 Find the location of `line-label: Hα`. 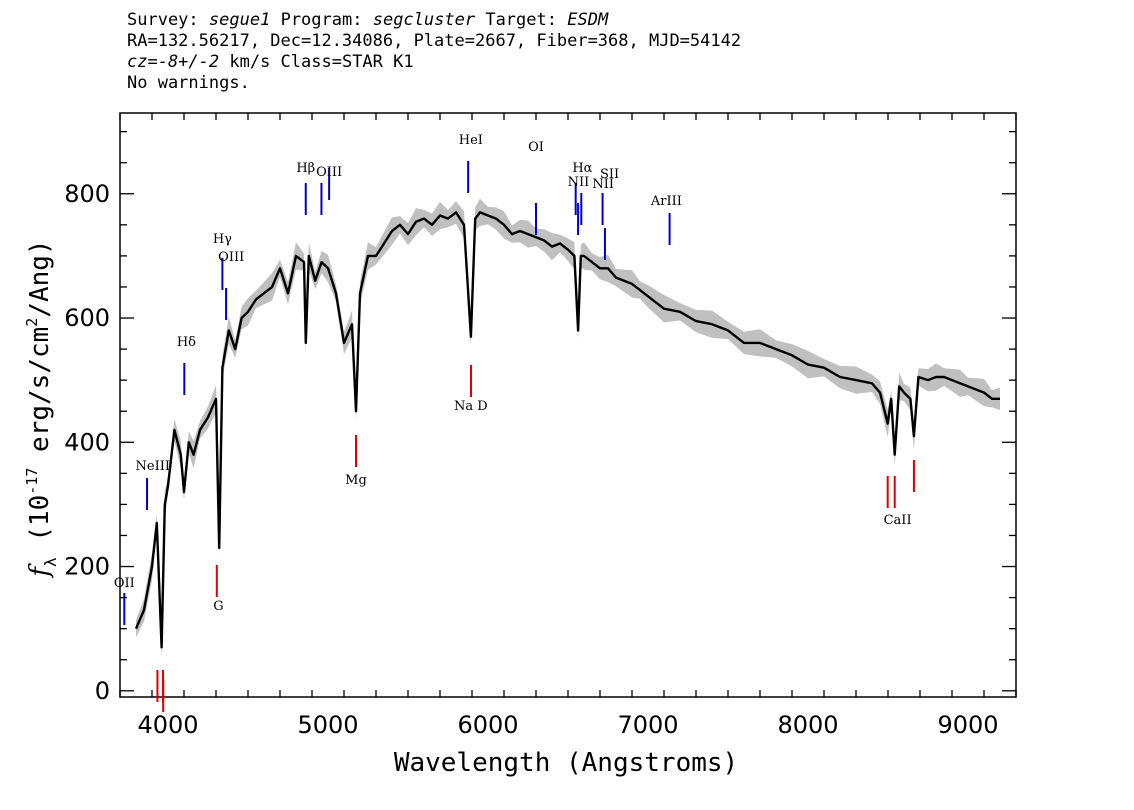

line-label: Hα is located at coordinates (582, 168).